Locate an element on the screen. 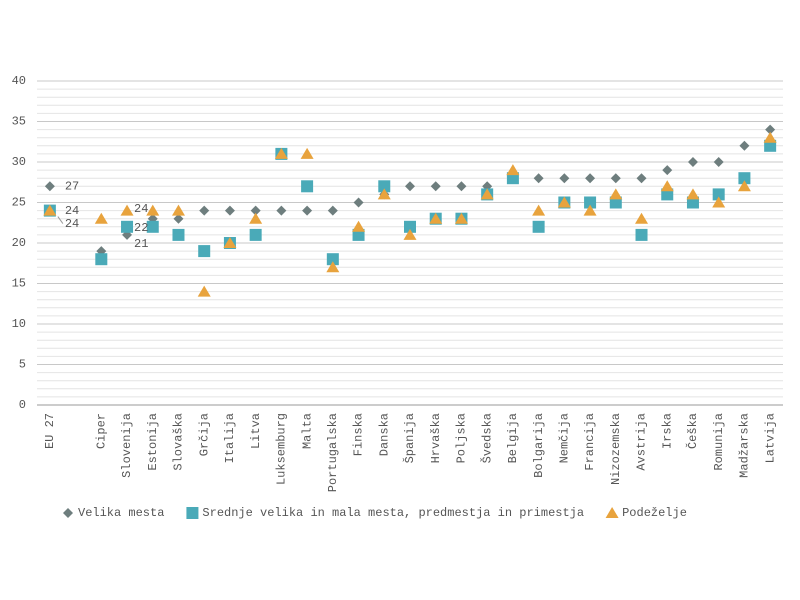 The width and height of the screenshot is (800, 600). y-tick-label: 35 is located at coordinates (19, 122).